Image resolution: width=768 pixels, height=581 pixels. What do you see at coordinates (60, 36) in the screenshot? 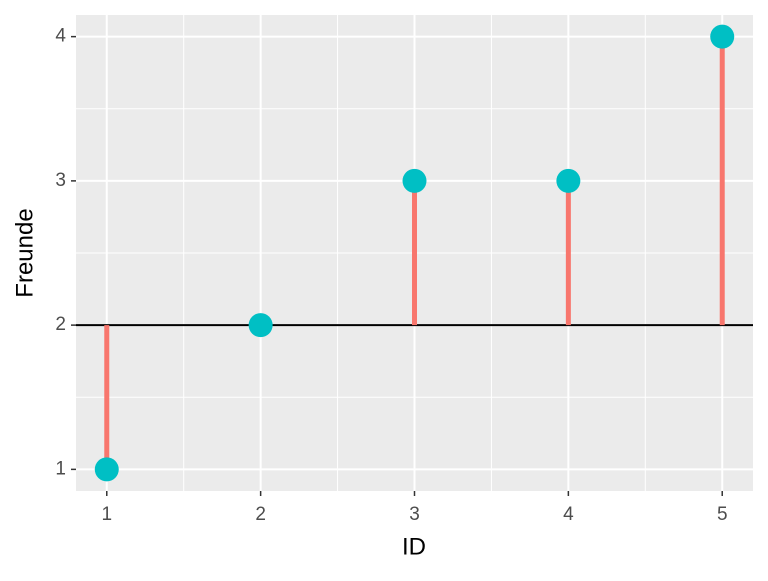
I see `y-tick-label: 4` at bounding box center [60, 36].